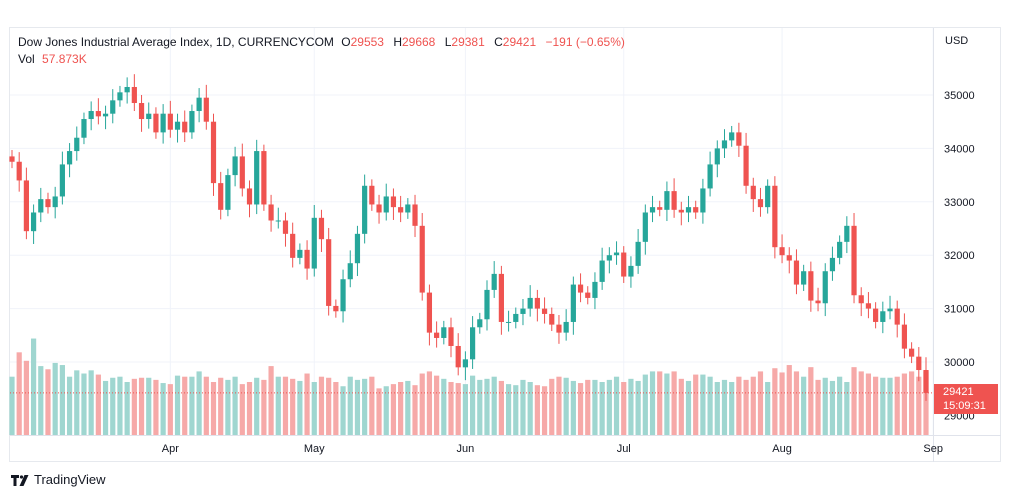 The image size is (1012, 498). I want to click on price-axis-label: 35000, so click(959, 96).